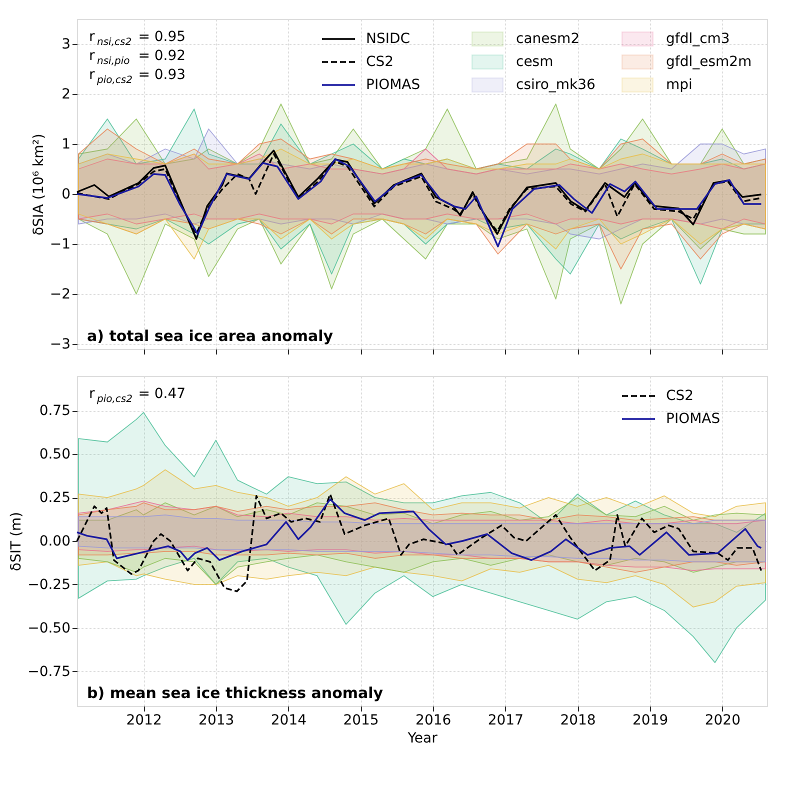 The height and width of the screenshot is (789, 790). Describe the element at coordinates (388, 39) in the screenshot. I see `legend-label: NSIDC` at that location.